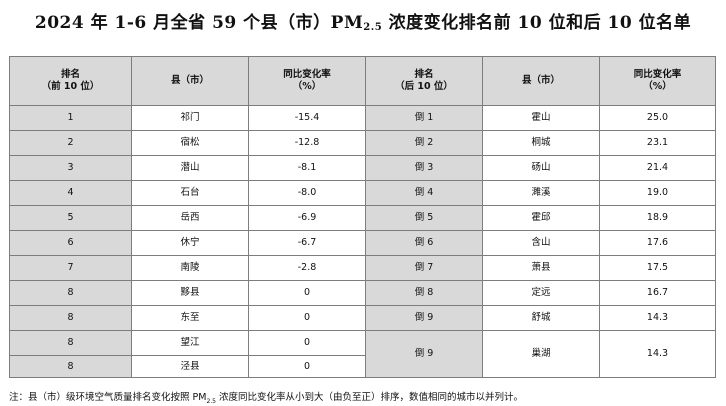  Describe the element at coordinates (307, 81) in the screenshot. I see `header-change-left: 同比变化率 （%）` at that location.